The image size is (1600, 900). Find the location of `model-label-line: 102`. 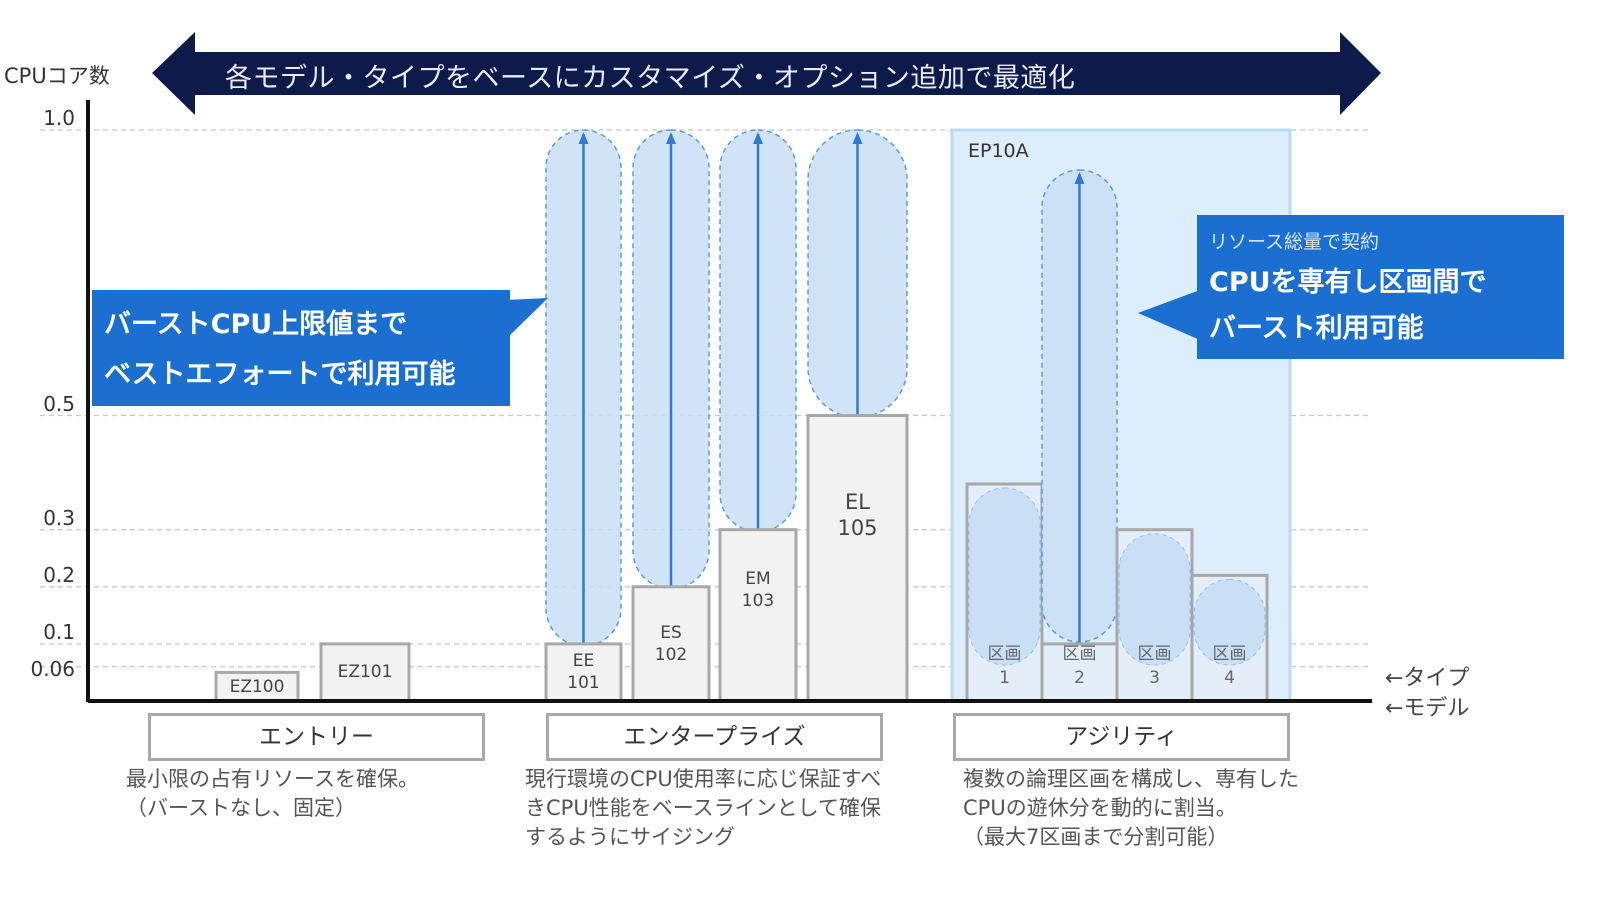

model-label-line: 102 is located at coordinates (671, 654).